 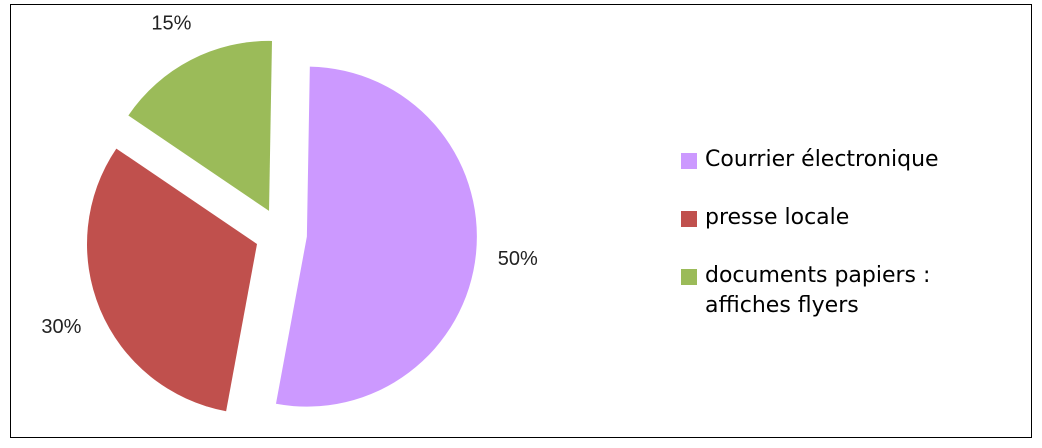 I want to click on legend-item-2: presse locale, so click(x=851, y=232).